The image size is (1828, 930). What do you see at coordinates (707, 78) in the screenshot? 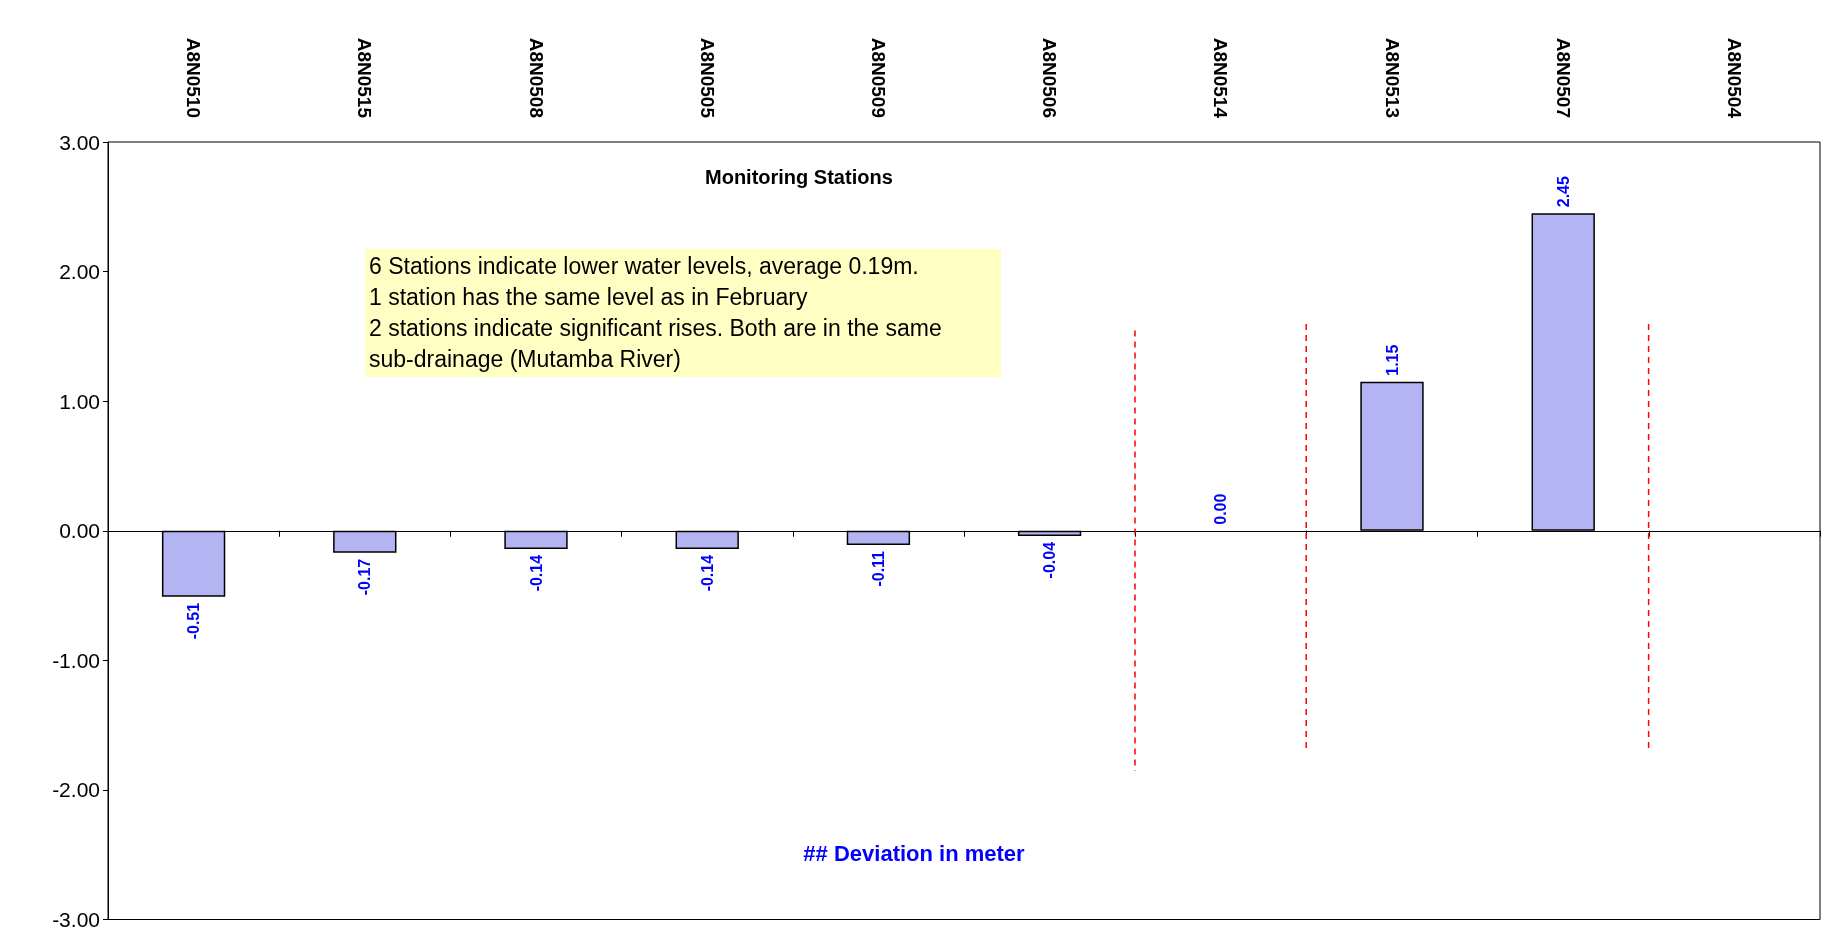
I see `x-tick-label: A8N0505` at bounding box center [707, 78].